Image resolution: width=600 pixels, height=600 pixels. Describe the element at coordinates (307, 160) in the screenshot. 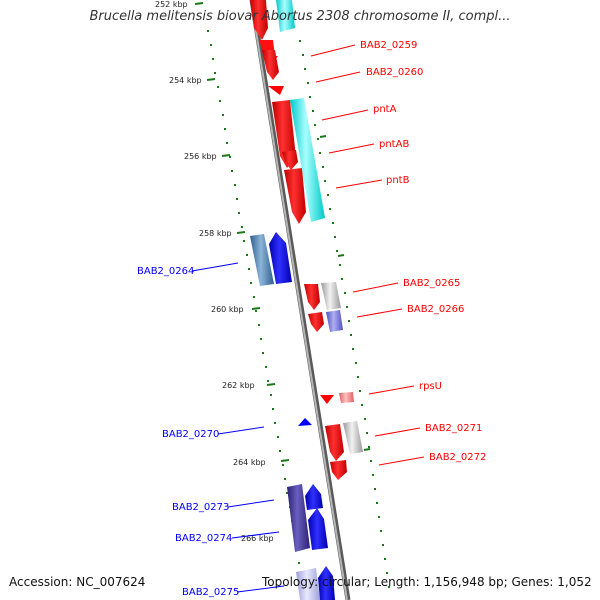

I see `cyan-block-pnt` at that location.